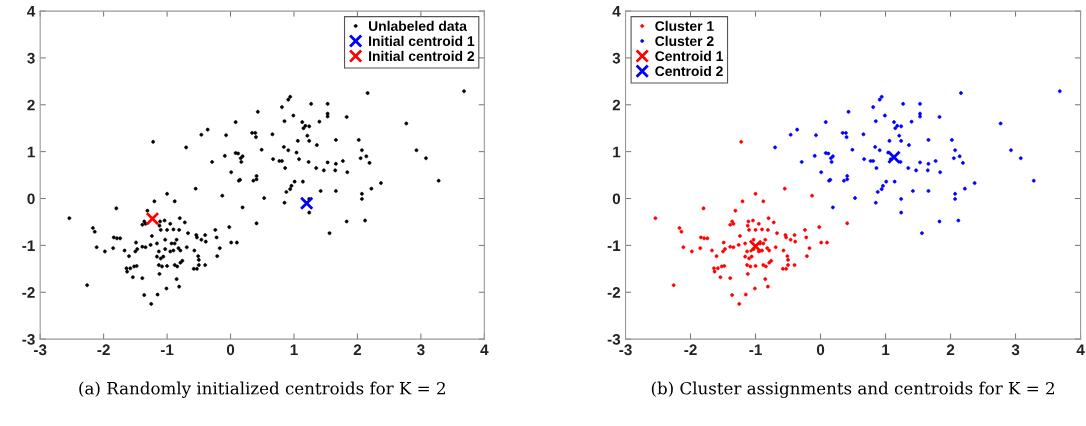  Describe the element at coordinates (262, 389) in the screenshot. I see `text: (a) Randomly initialized centroids for K = 2` at that location.